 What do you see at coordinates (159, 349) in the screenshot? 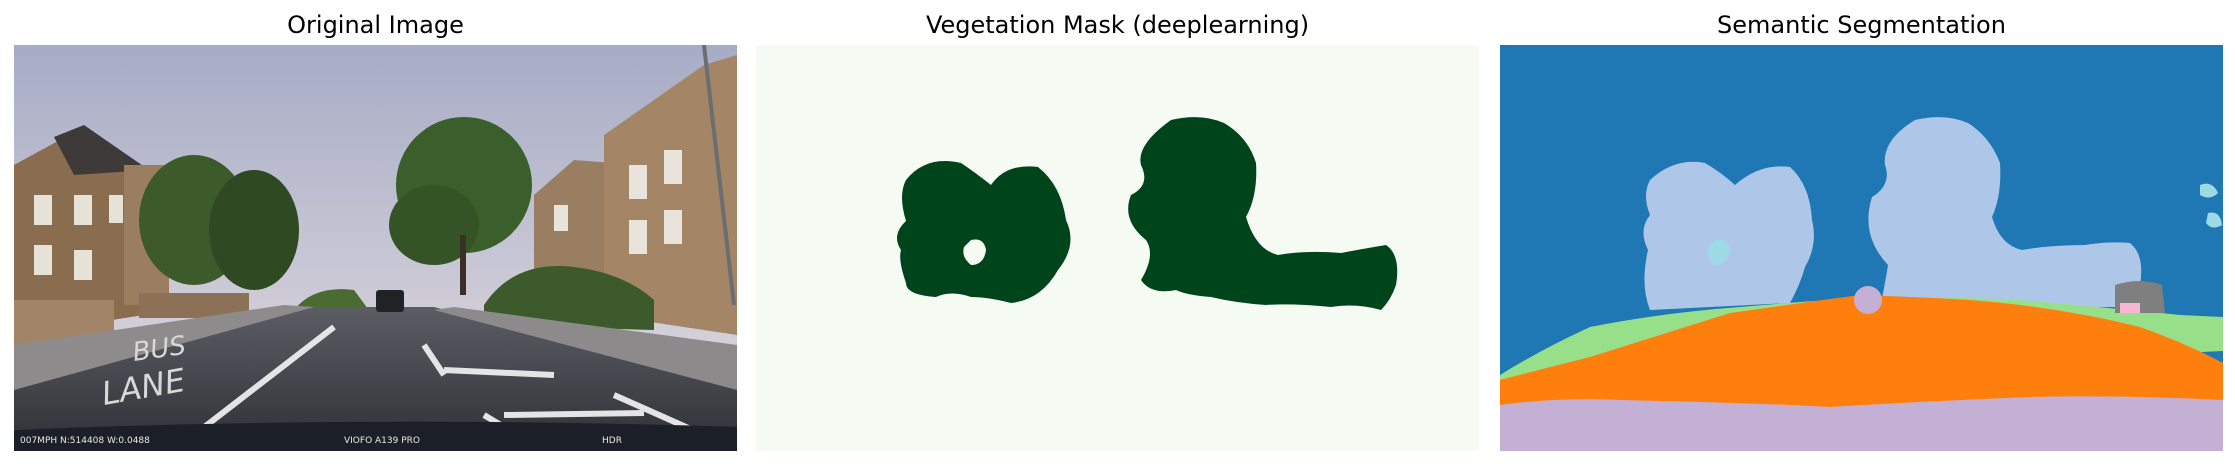
I see `road-marking-bus: BUS` at bounding box center [159, 349].